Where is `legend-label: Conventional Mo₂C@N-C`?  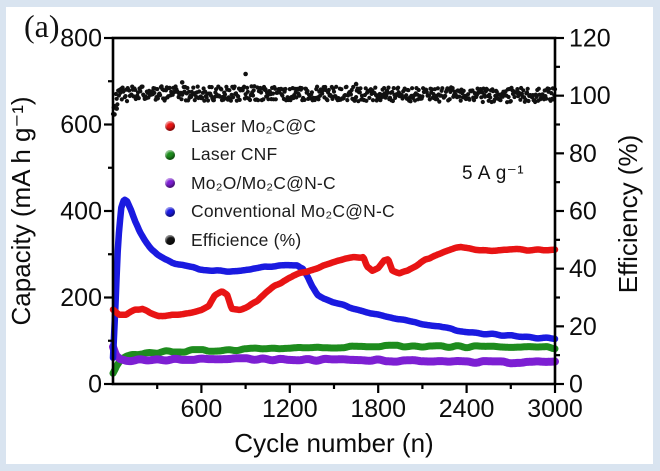
legend-label: Conventional Mo₂C@N-C is located at coordinates (293, 211).